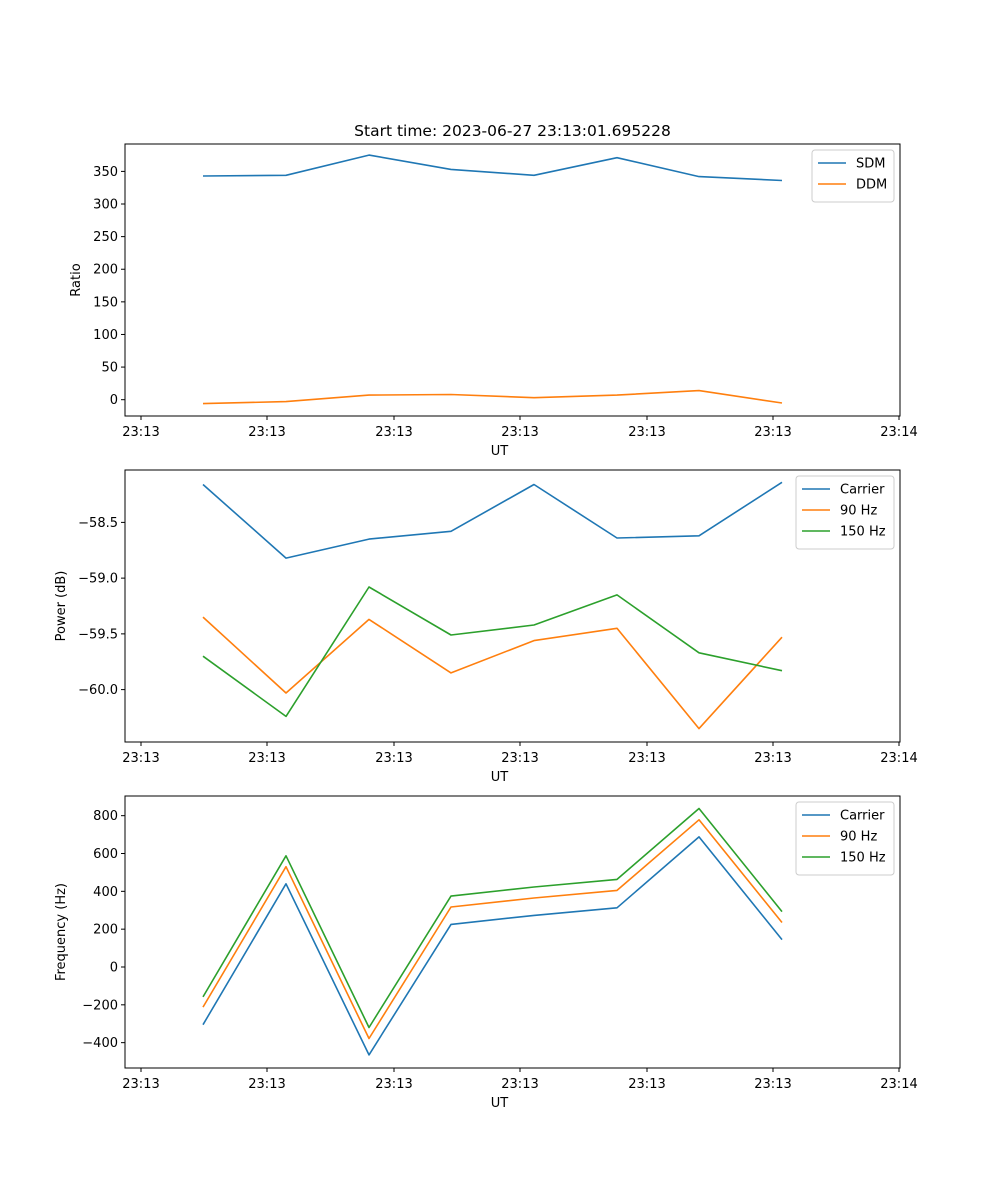 The image size is (1000, 1200). I want to click on y-tick-label: 300, so click(105, 205).